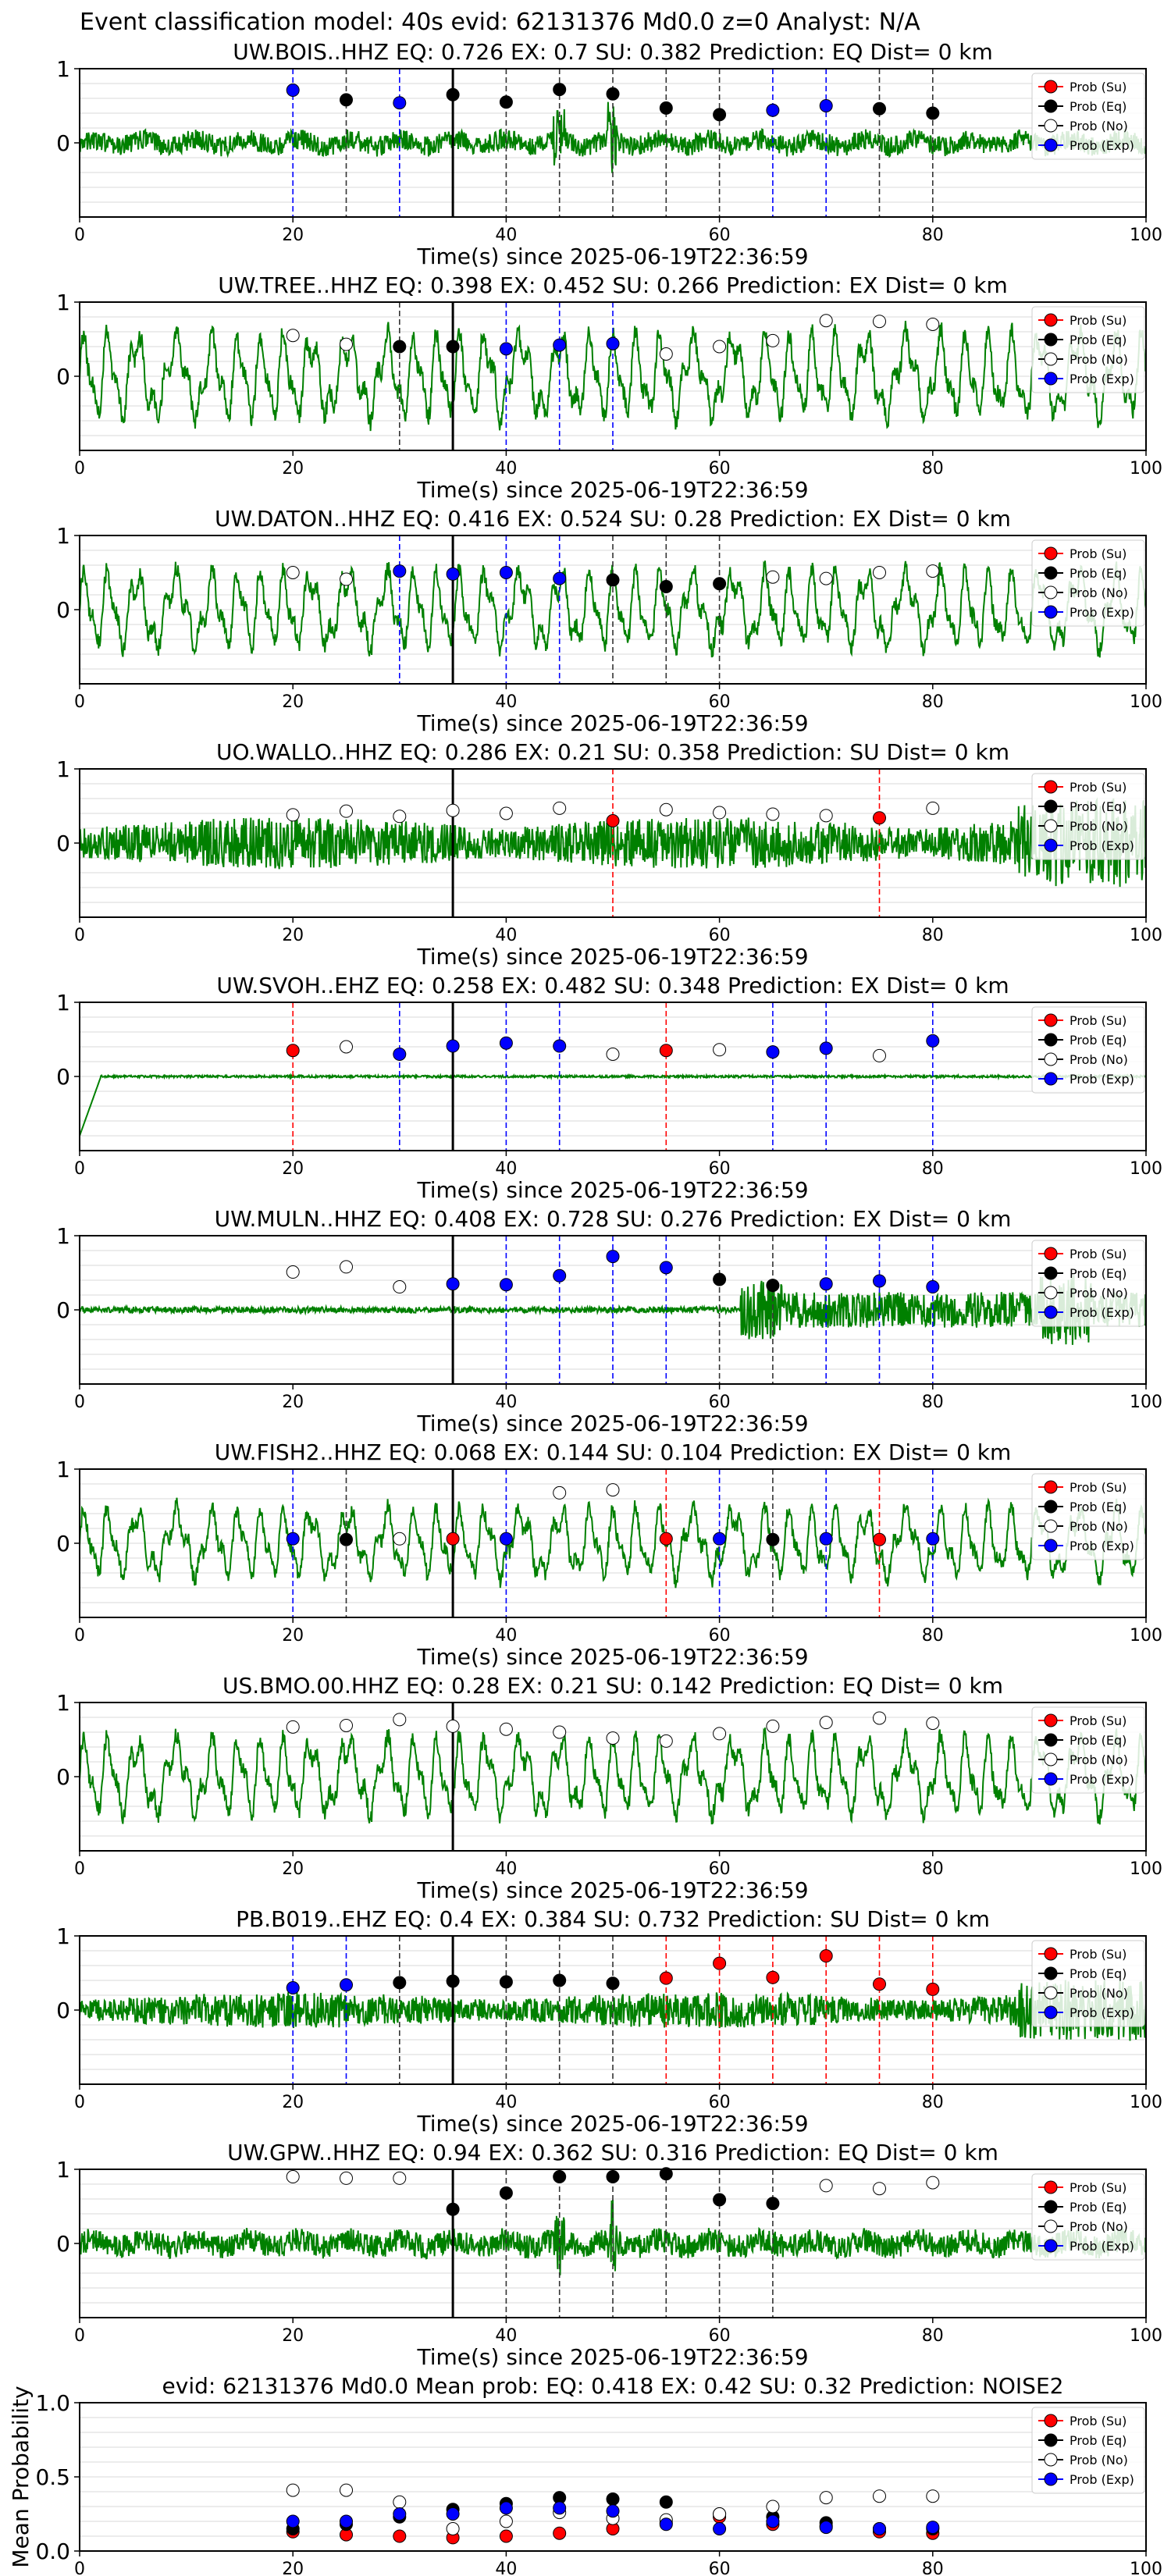 The image size is (1171, 2576). Describe the element at coordinates (506, 235) in the screenshot. I see `x-tick-label: 40` at that location.